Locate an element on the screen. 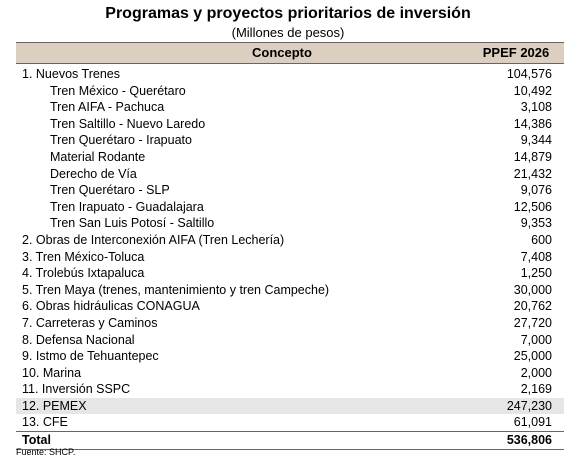 The image size is (576, 461). row-value: 600 is located at coordinates (541, 239).